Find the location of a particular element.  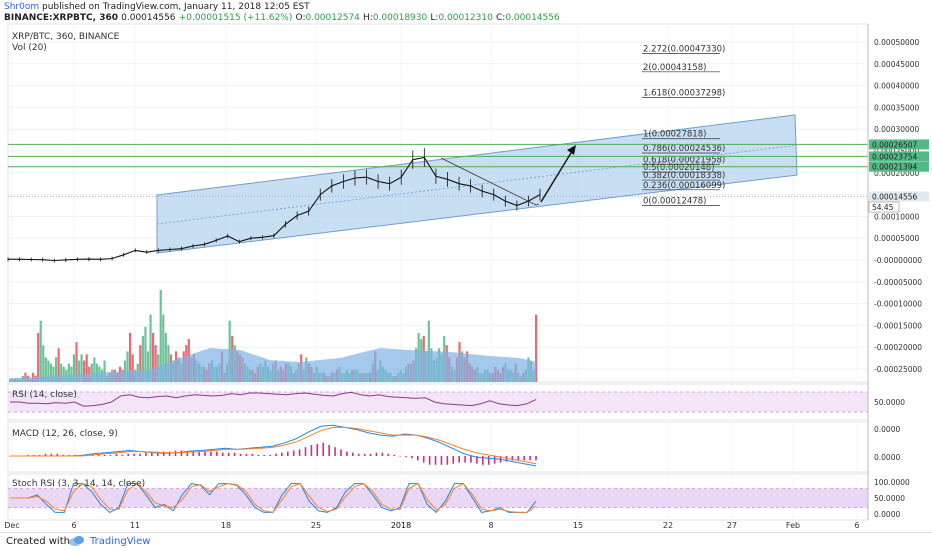

rsi-line is located at coordinates (273, 399).